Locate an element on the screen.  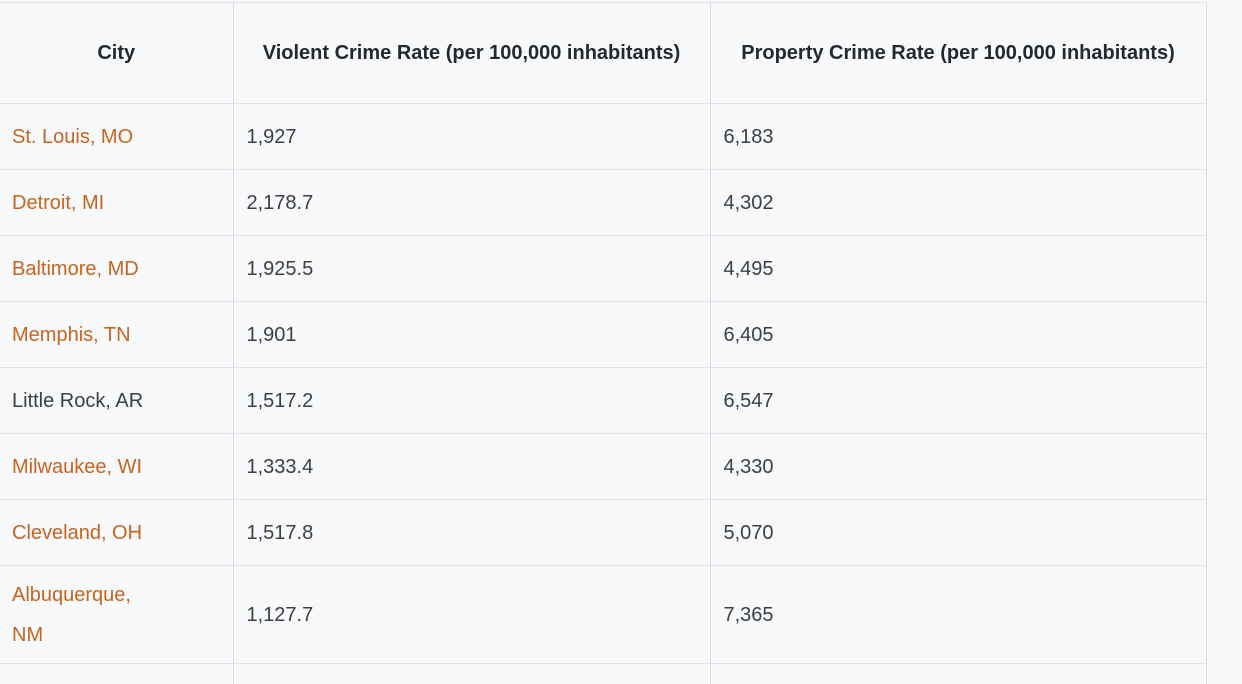
city-plain-text: Little Rock, AR is located at coordinates (78, 400).